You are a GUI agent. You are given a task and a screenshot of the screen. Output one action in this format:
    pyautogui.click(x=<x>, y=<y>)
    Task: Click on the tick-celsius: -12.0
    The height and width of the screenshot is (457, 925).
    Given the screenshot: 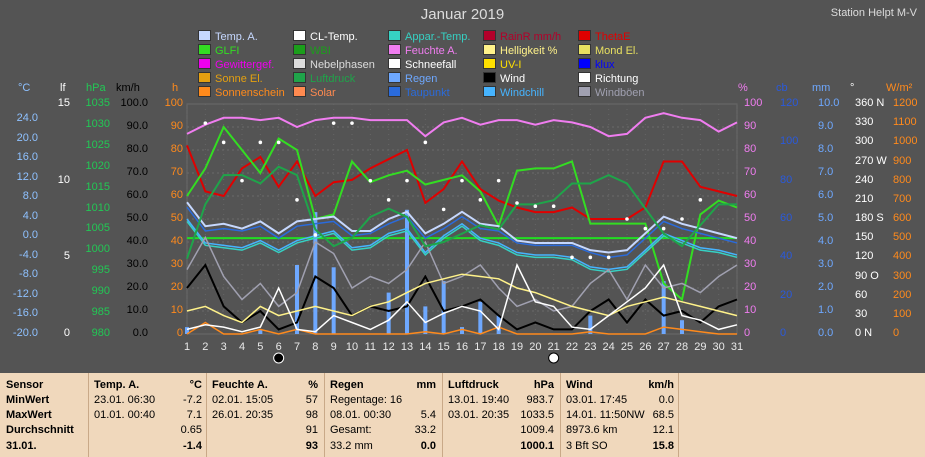 What is the action you would take?
    pyautogui.click(x=25, y=293)
    